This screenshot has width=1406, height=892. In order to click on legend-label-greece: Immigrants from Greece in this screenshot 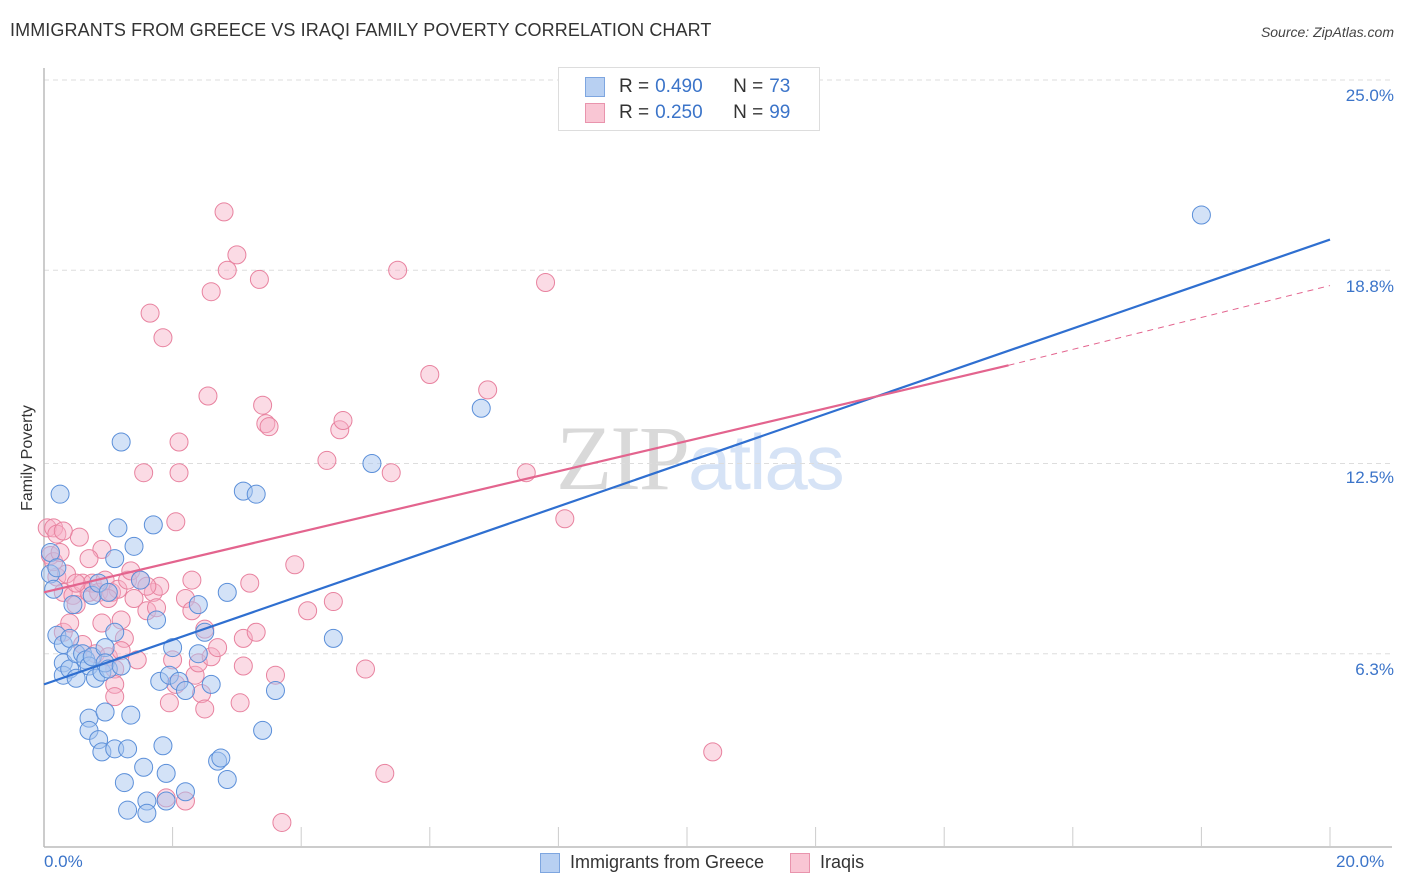, I will do `click(667, 862)`.